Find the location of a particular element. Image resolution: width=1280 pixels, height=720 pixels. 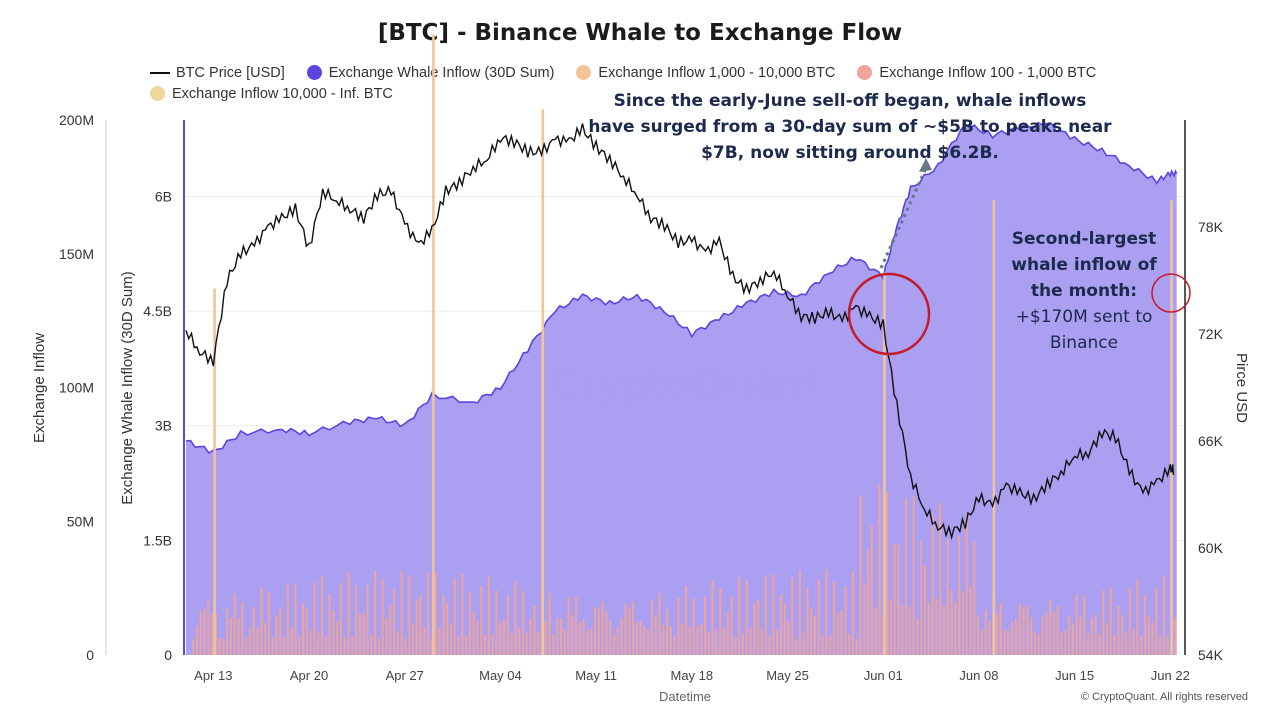

y-right-tick-label: 78K is located at coordinates (1211, 227).